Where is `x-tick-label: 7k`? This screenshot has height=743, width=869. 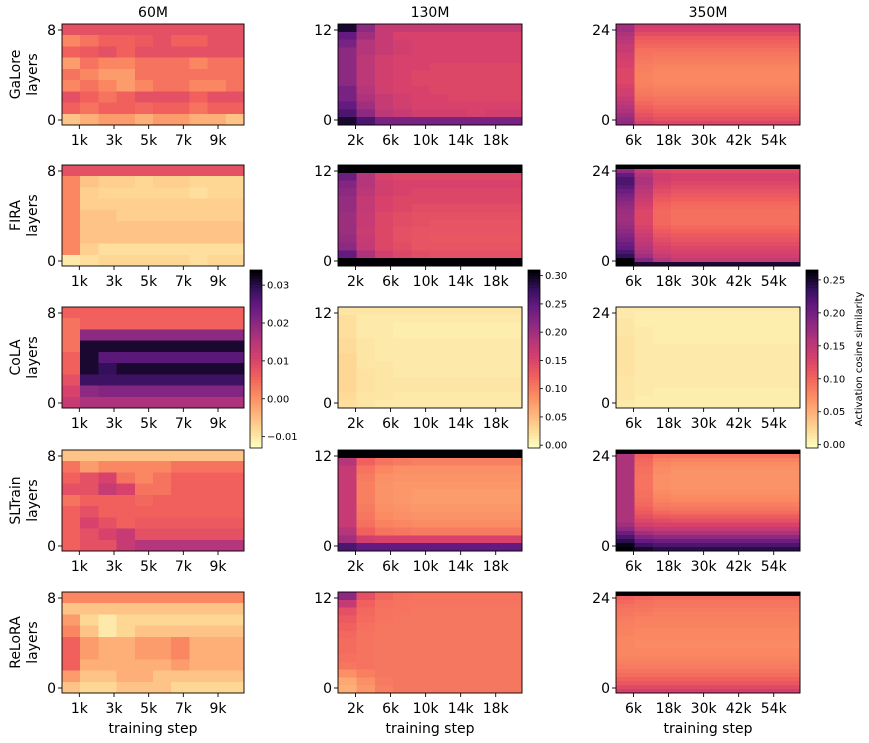
x-tick-label: 7k is located at coordinates (184, 282).